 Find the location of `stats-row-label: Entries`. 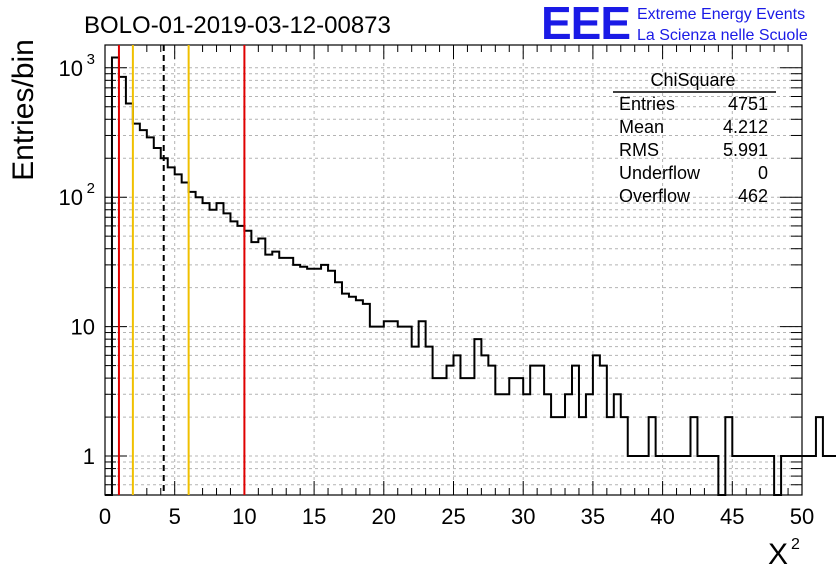

stats-row-label: Entries is located at coordinates (647, 104).